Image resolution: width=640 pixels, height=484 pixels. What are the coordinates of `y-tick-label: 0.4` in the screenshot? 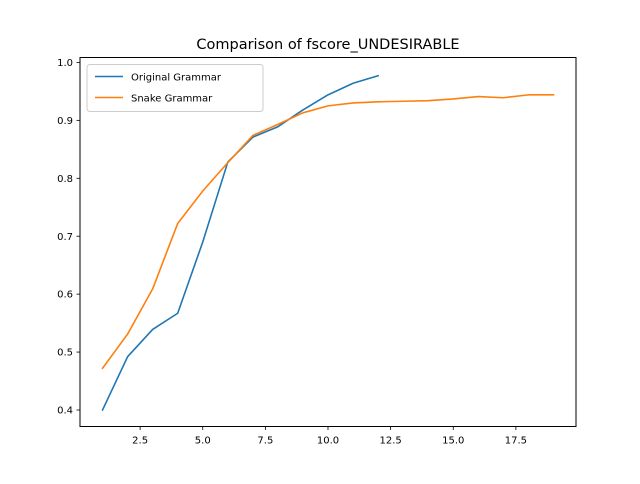 It's located at (65, 411).